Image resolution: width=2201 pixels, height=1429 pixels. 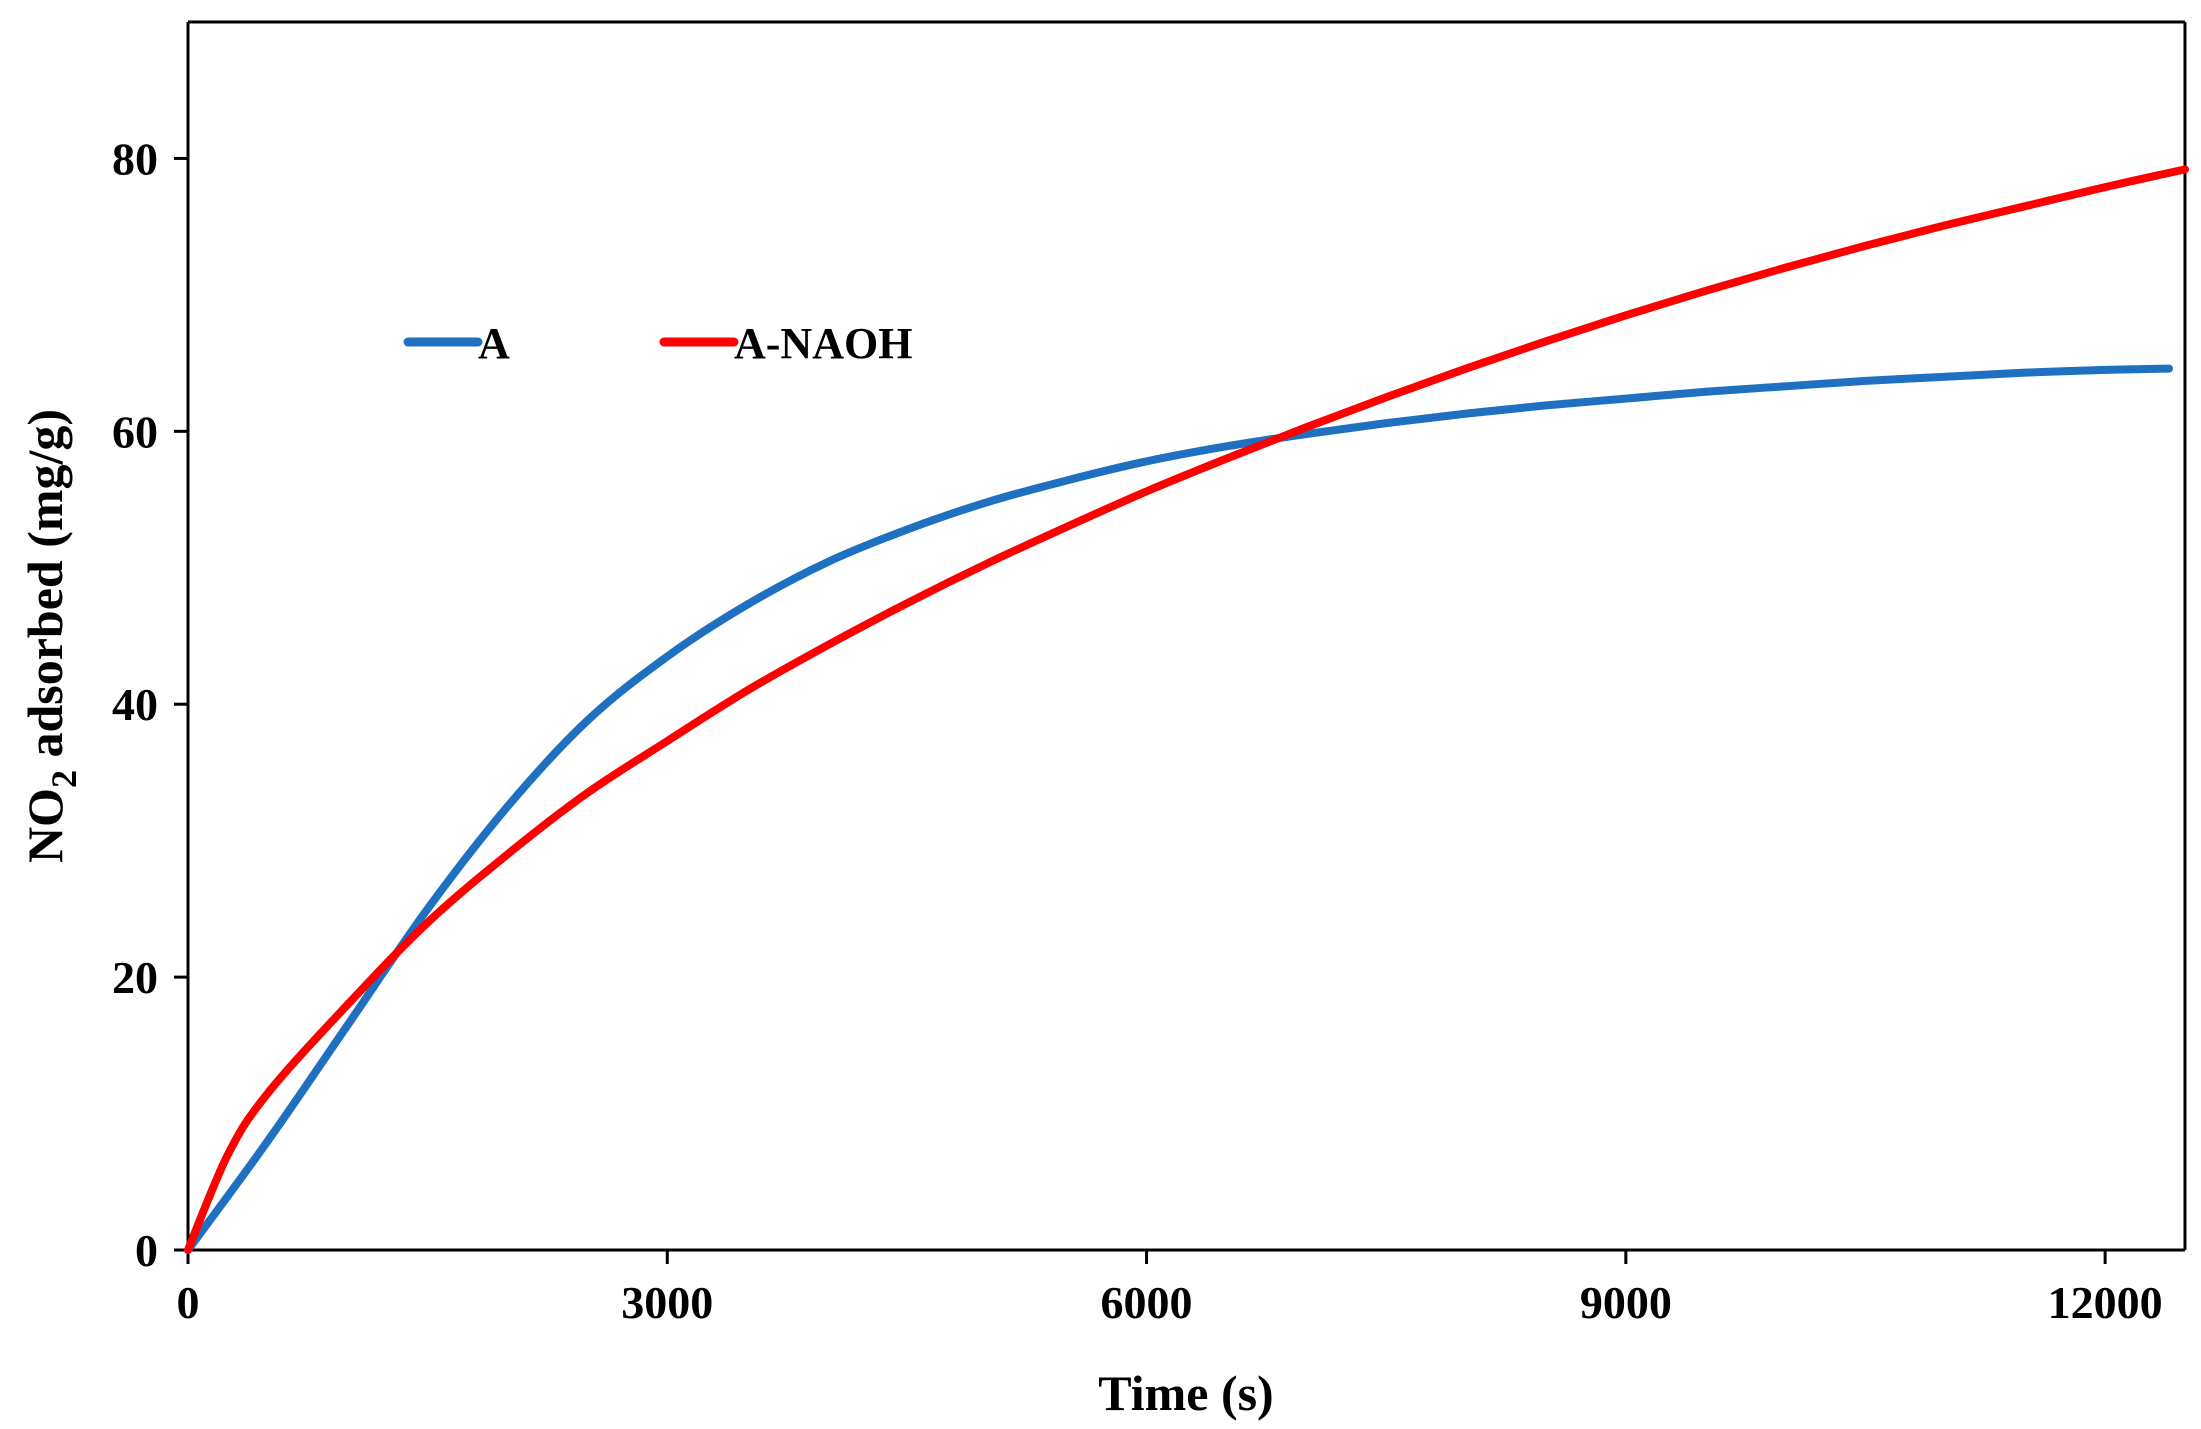 What do you see at coordinates (135, 977) in the screenshot?
I see `y-tick-label: 20` at bounding box center [135, 977].